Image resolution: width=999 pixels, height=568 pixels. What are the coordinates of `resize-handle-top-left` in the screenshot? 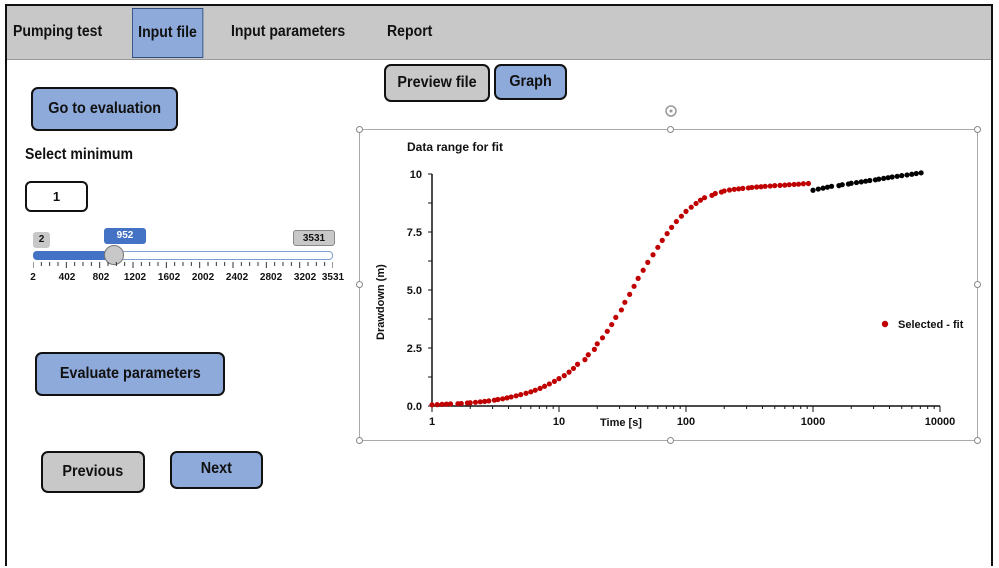 It's located at (359, 129).